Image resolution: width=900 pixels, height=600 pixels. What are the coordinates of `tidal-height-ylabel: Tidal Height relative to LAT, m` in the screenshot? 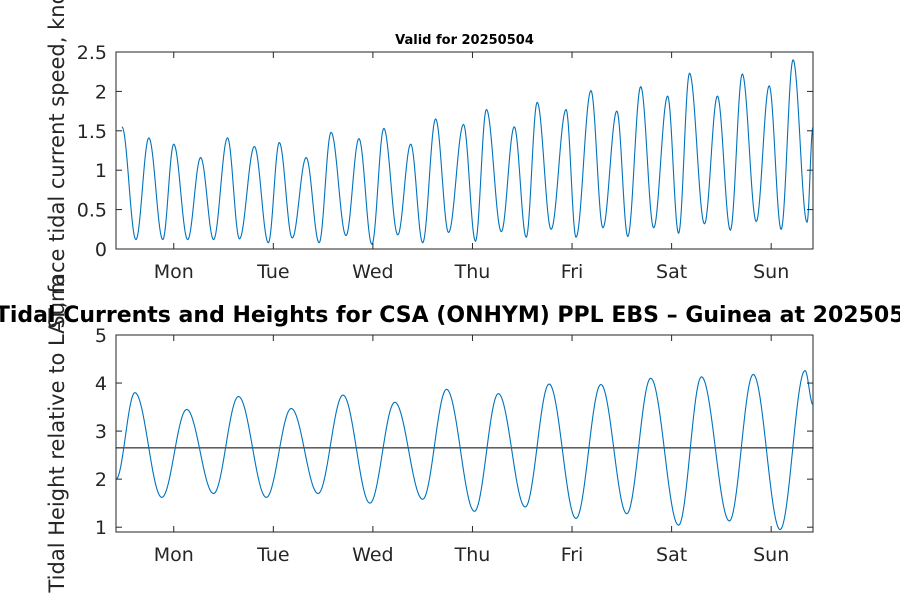 It's located at (57, 433).